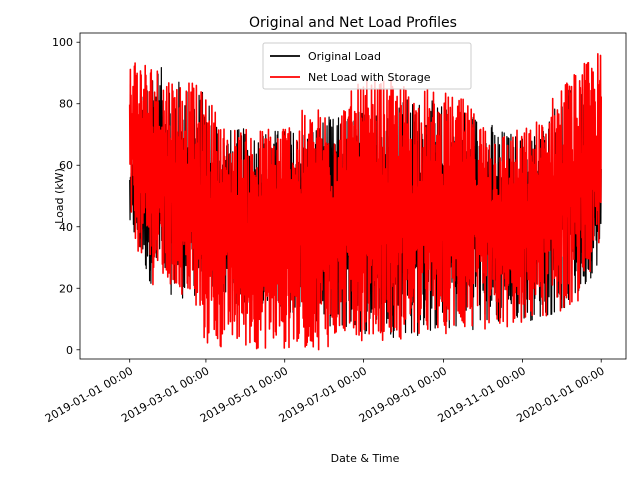 The image size is (640, 480). What do you see at coordinates (353, 23) in the screenshot?
I see `chart-title: Original and Net Load Profiles` at bounding box center [353, 23].